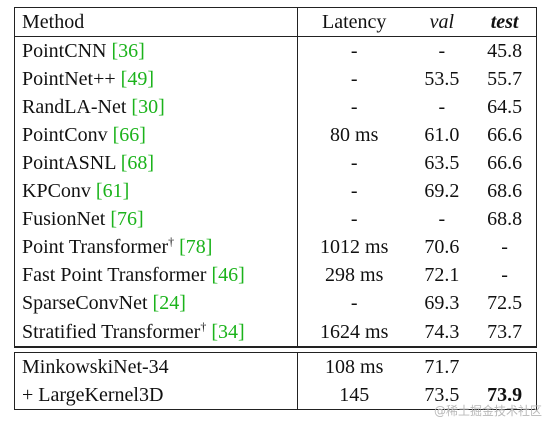 The width and height of the screenshot is (550, 425). What do you see at coordinates (77, 106) in the screenshot?
I see `method-name: RandLA-Net` at bounding box center [77, 106].